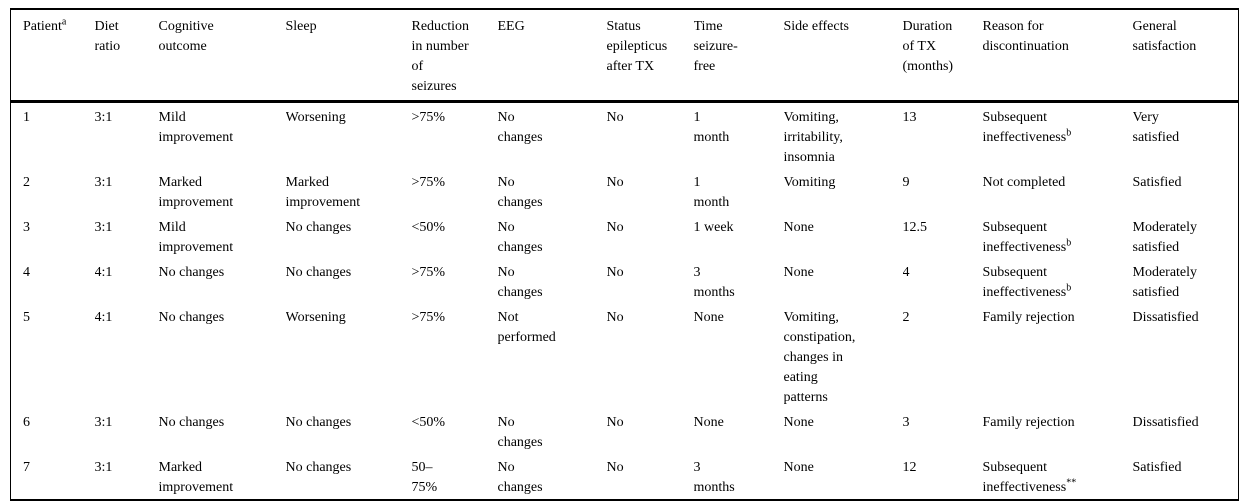 This screenshot has width=1249, height=503. Describe the element at coordinates (348, 56) in the screenshot. I see `column-header-sleep: Sleep` at that location.